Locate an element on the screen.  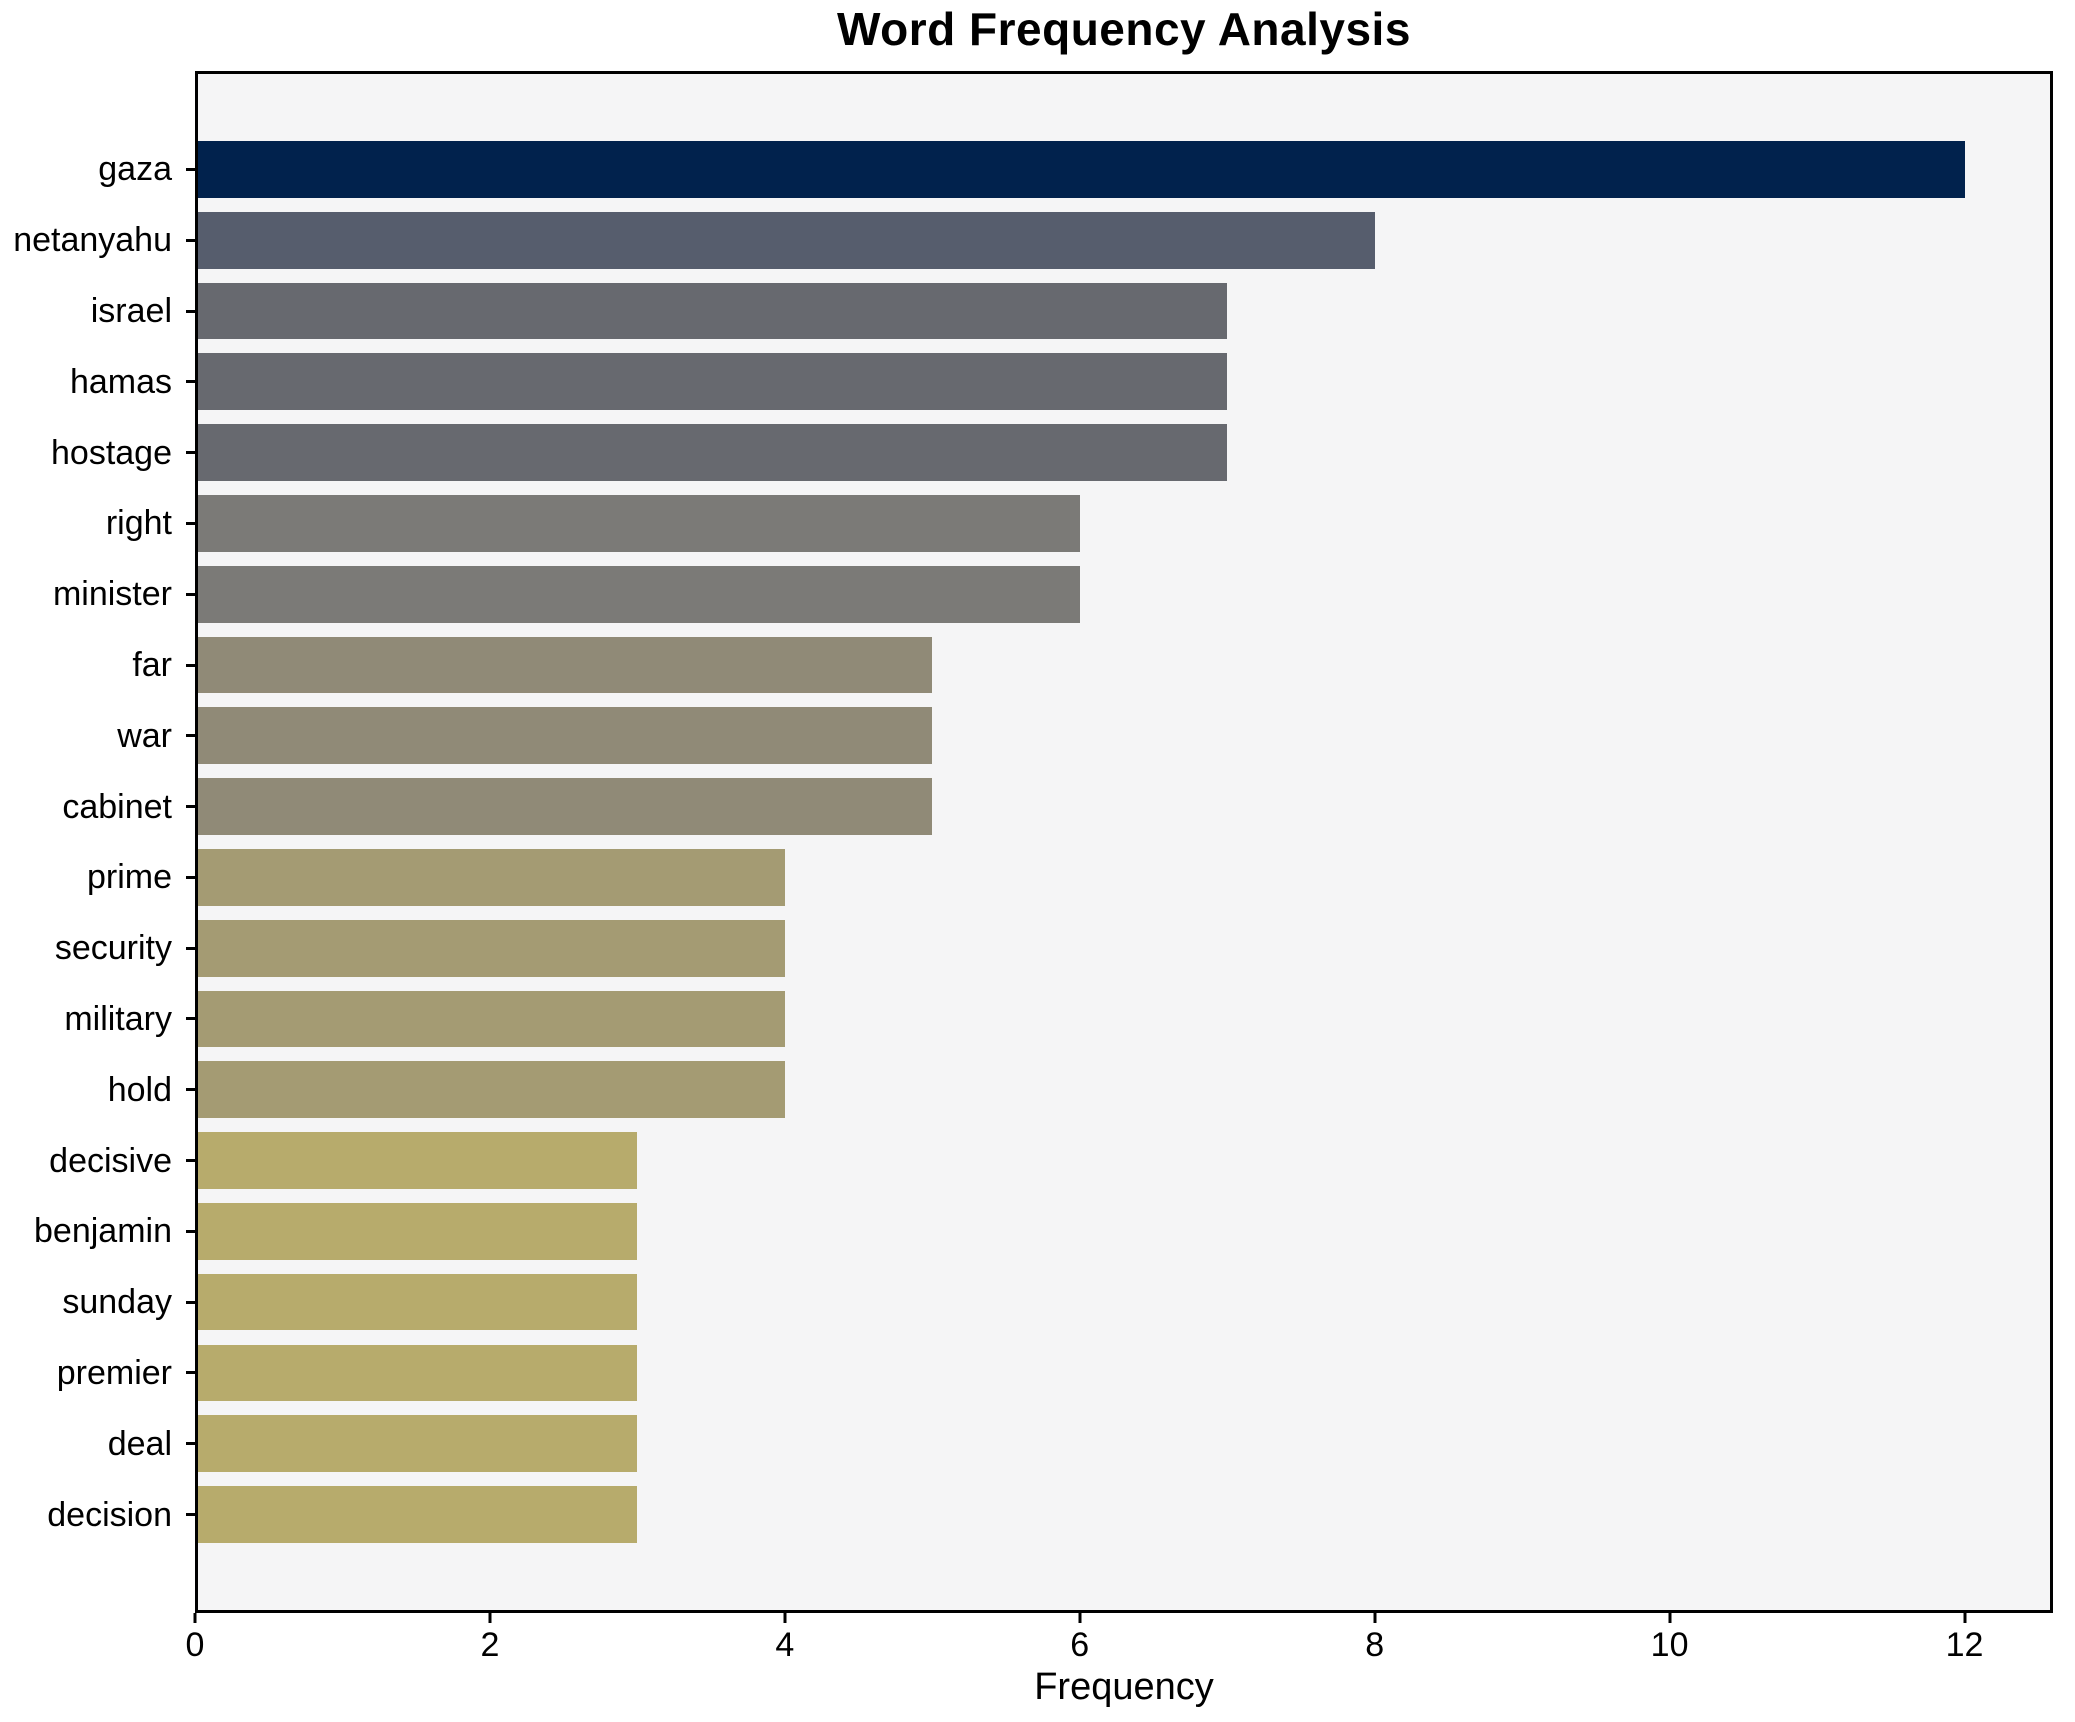
y-tick-label: deal is located at coordinates (139, 1443).